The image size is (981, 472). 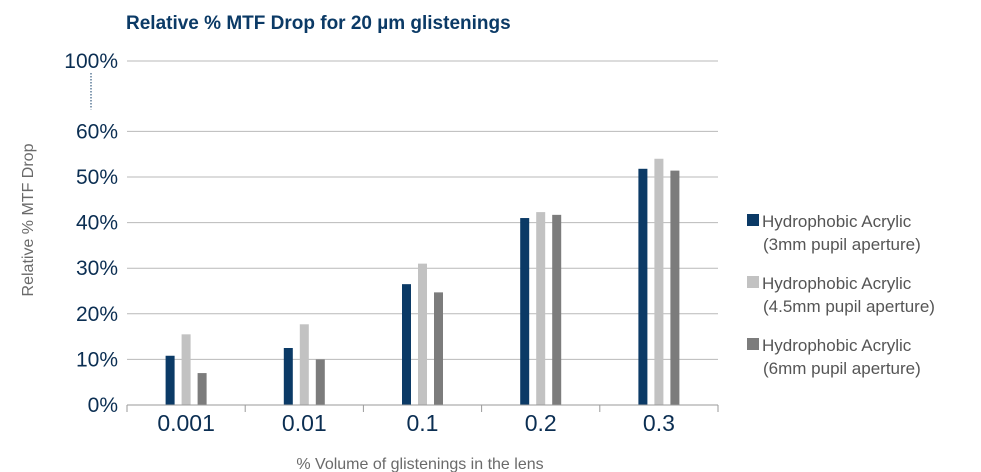 What do you see at coordinates (423, 423) in the screenshot?
I see `x-tick-label: 0.1` at bounding box center [423, 423].